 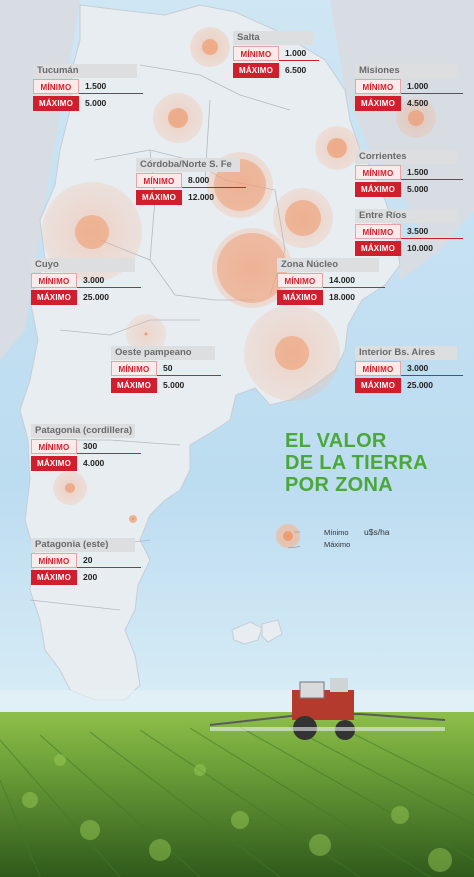 I want to click on headline-line-2: DE LA TIERRA, so click(x=356, y=463).